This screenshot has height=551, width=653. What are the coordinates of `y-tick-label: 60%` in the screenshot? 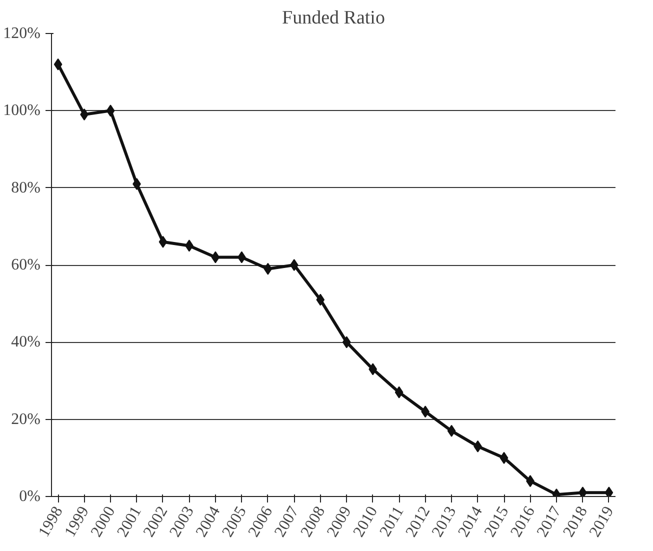 It's located at (25, 265).